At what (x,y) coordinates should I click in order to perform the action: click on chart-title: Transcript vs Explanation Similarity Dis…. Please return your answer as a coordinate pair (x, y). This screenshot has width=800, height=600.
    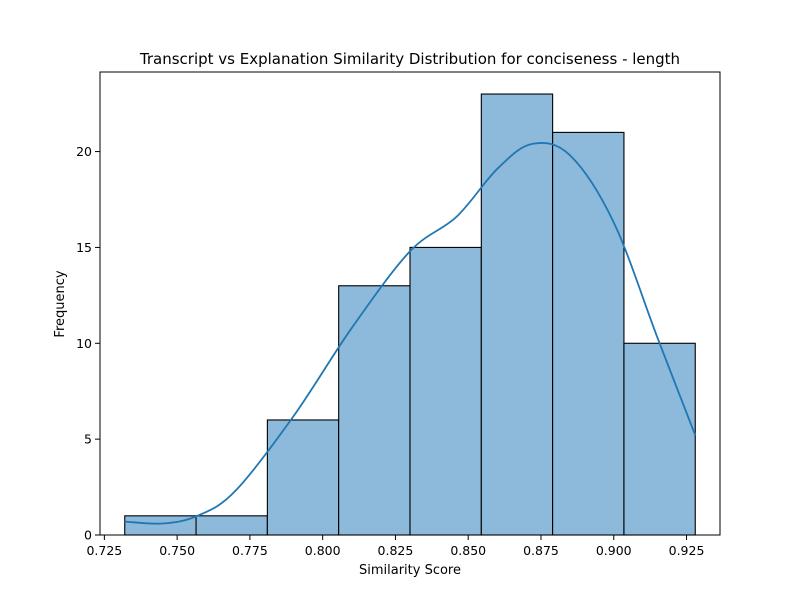
    Looking at the image, I should click on (409, 59).